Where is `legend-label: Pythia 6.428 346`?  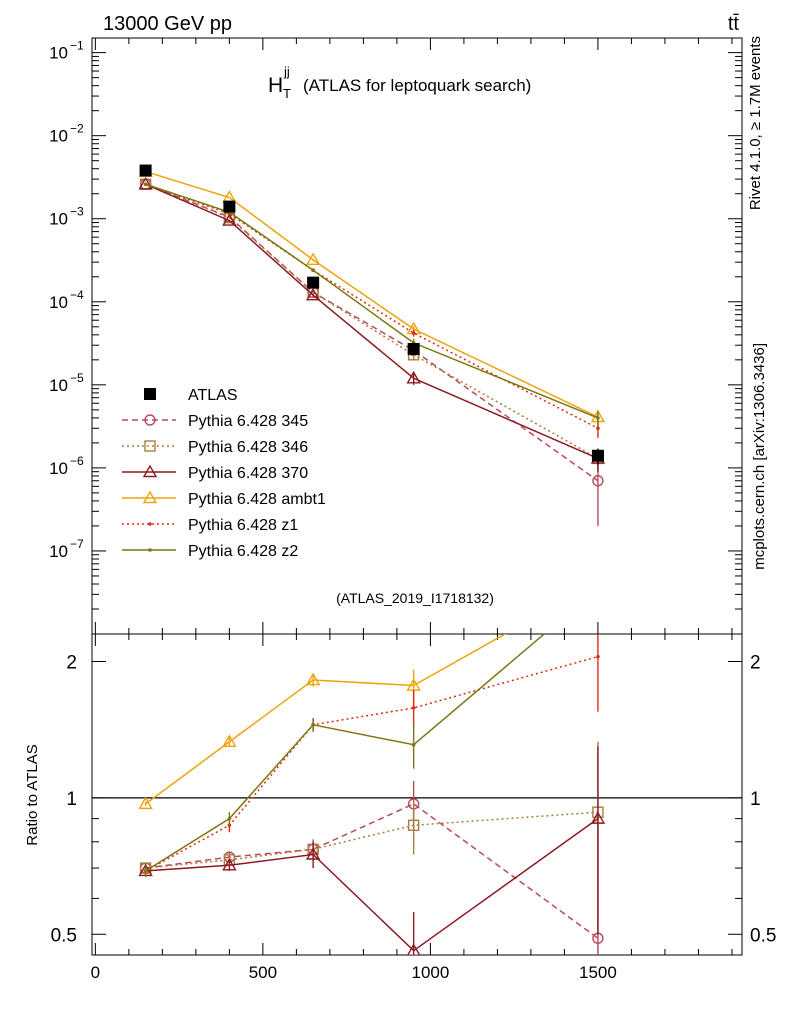
legend-label: Pythia 6.428 346 is located at coordinates (248, 447).